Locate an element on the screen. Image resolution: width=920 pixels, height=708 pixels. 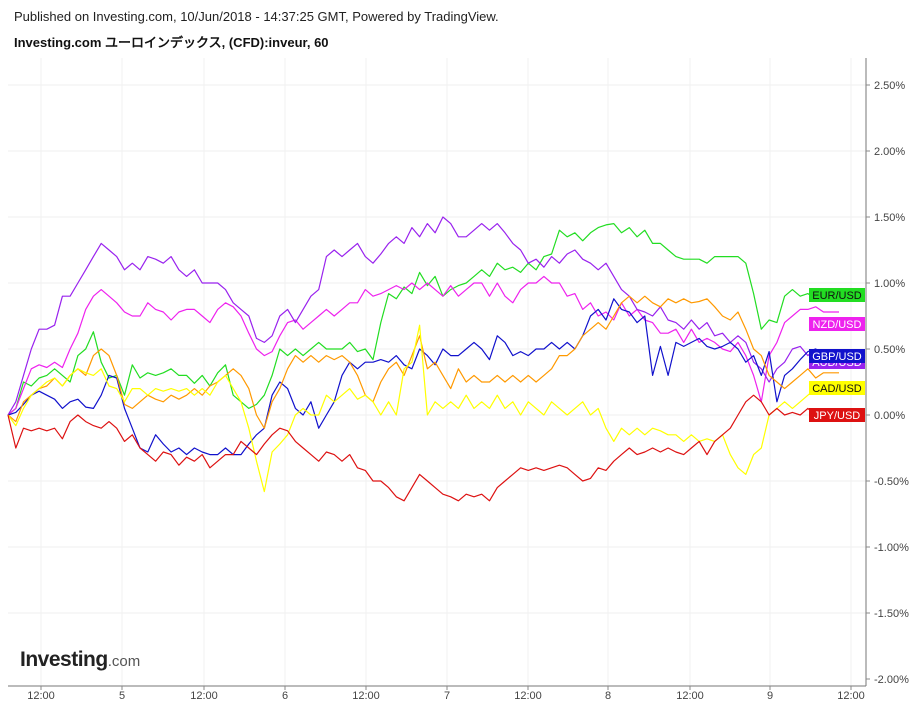
x-tick-label: 6 is located at coordinates (285, 696).